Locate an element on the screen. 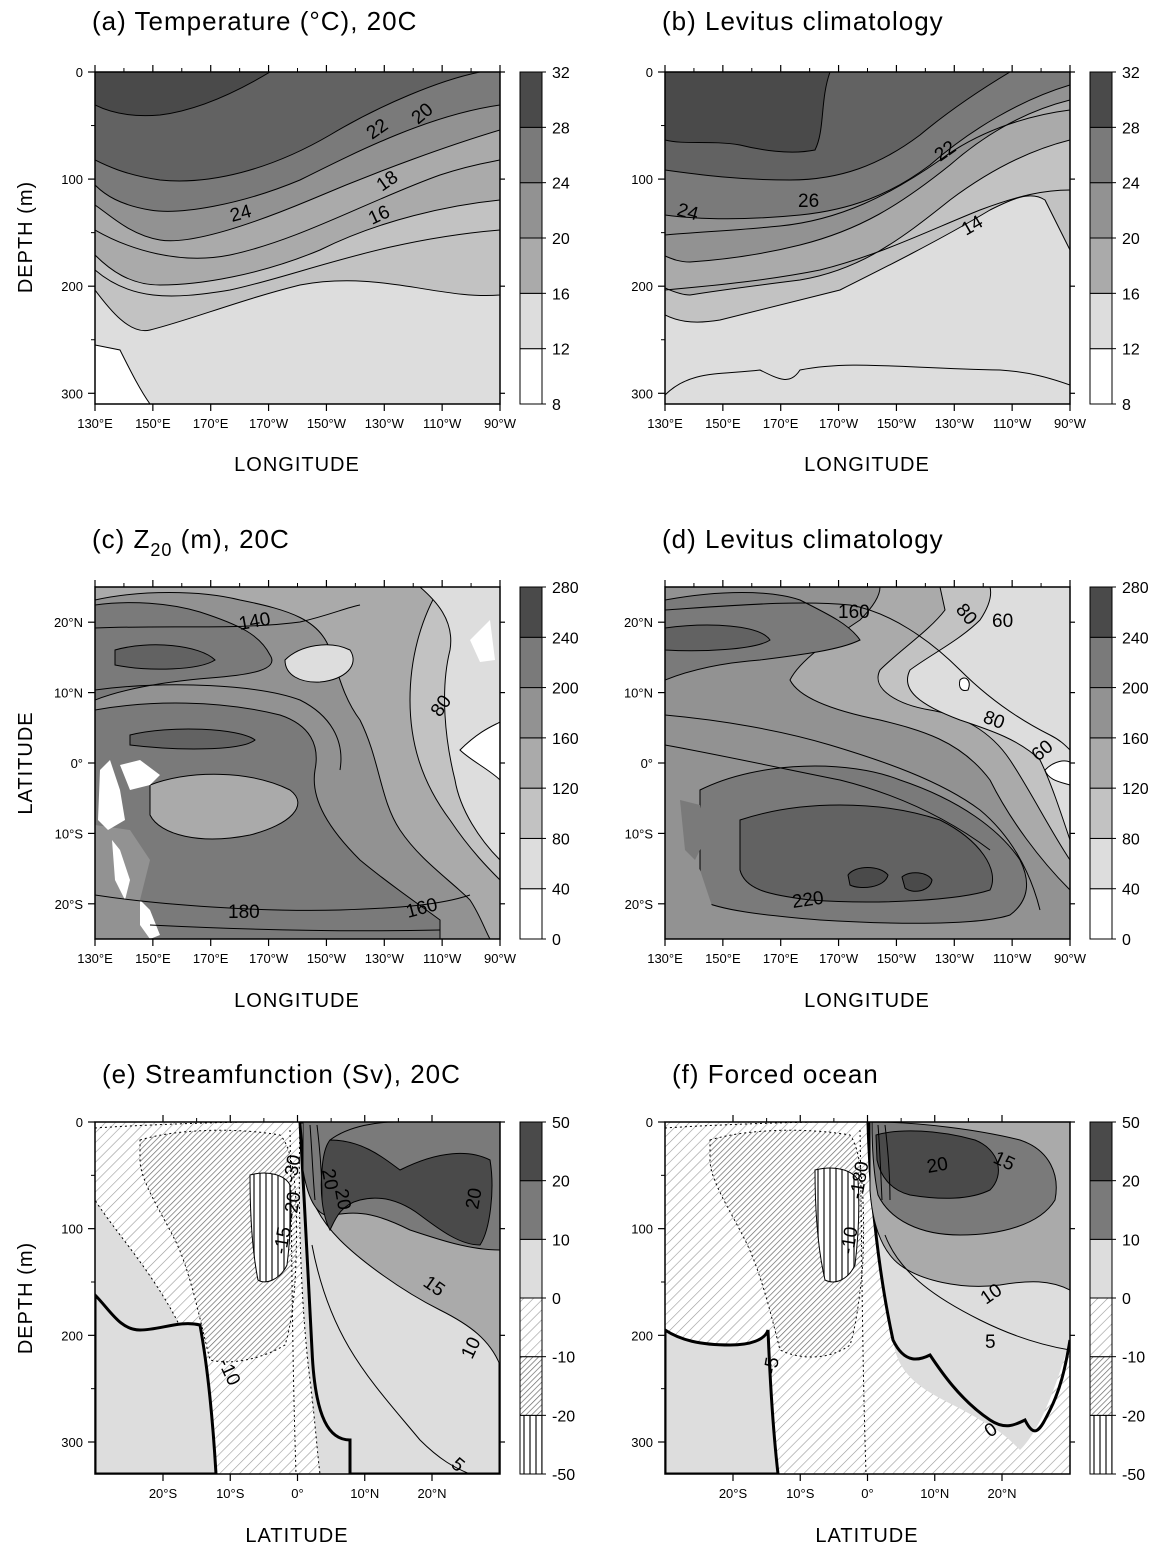 The image size is (1152, 1553). panel-c-x-label: LONGITUDE is located at coordinates (297, 1001).